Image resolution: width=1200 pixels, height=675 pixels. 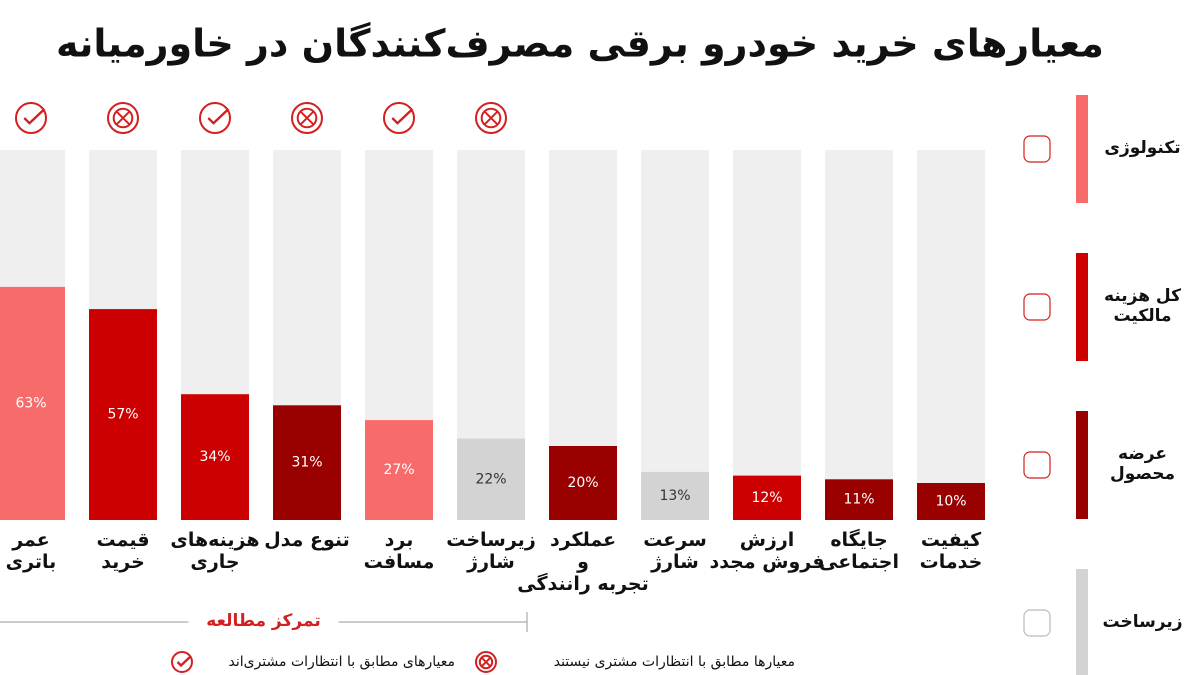 I want to click on group-label: زیرساخت, so click(x=1142, y=622).